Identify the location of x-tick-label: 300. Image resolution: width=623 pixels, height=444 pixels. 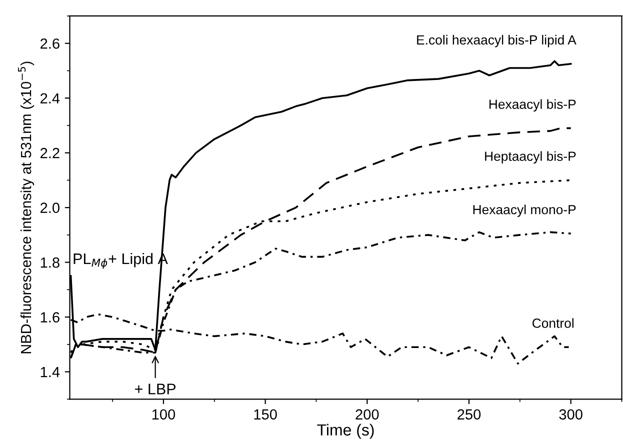
(570, 414).